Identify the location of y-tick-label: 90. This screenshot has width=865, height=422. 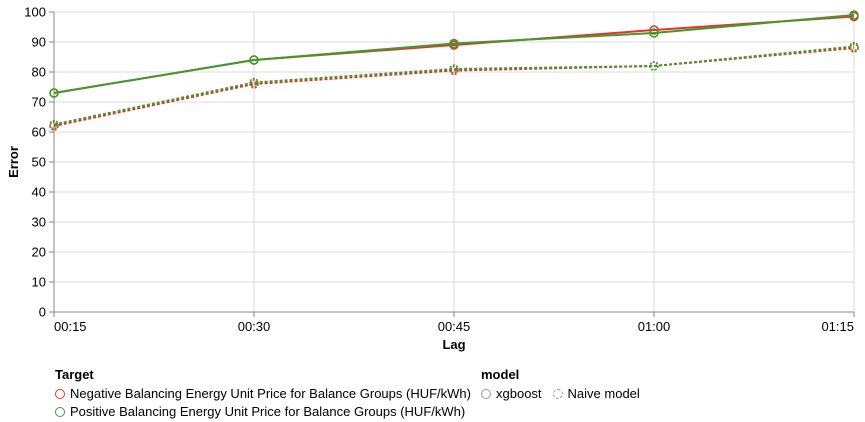
(39, 42).